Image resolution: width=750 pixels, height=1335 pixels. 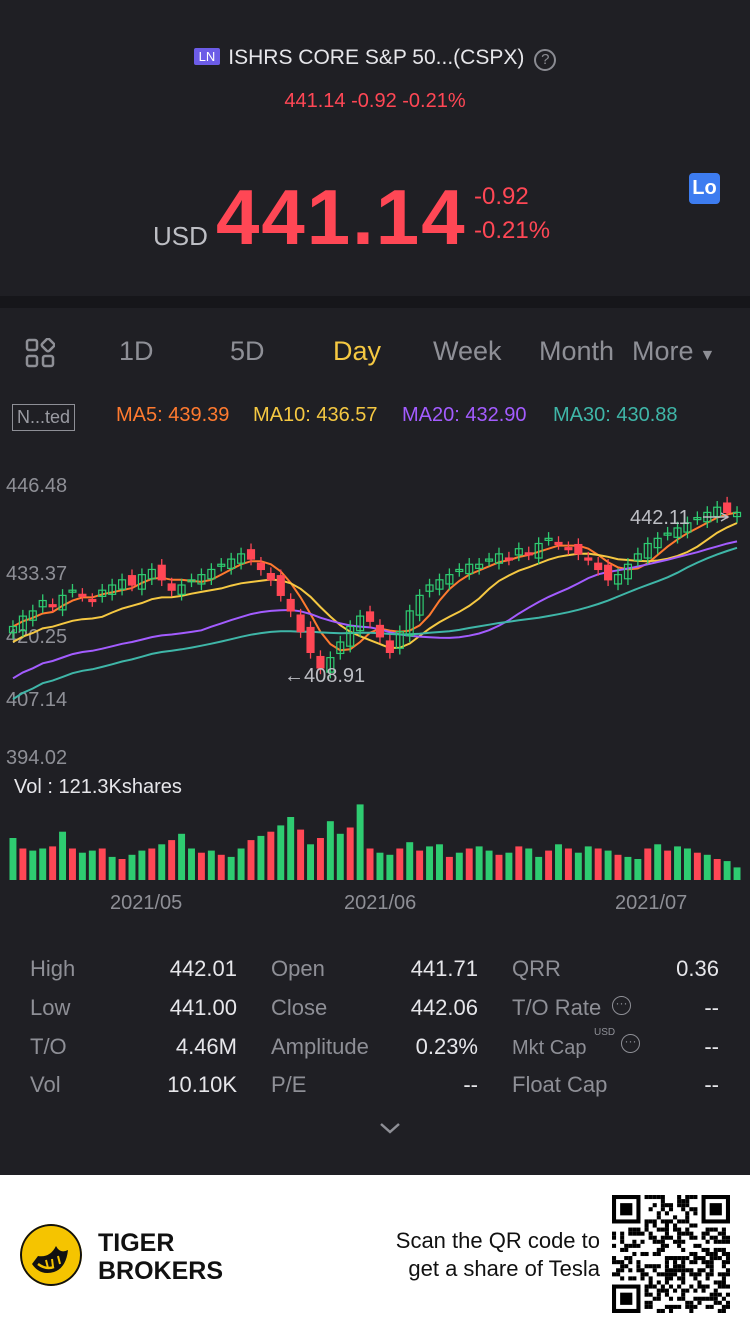 I want to click on promo-text: Scan the QR code to get a share of Tesla, so click(x=498, y=1255).